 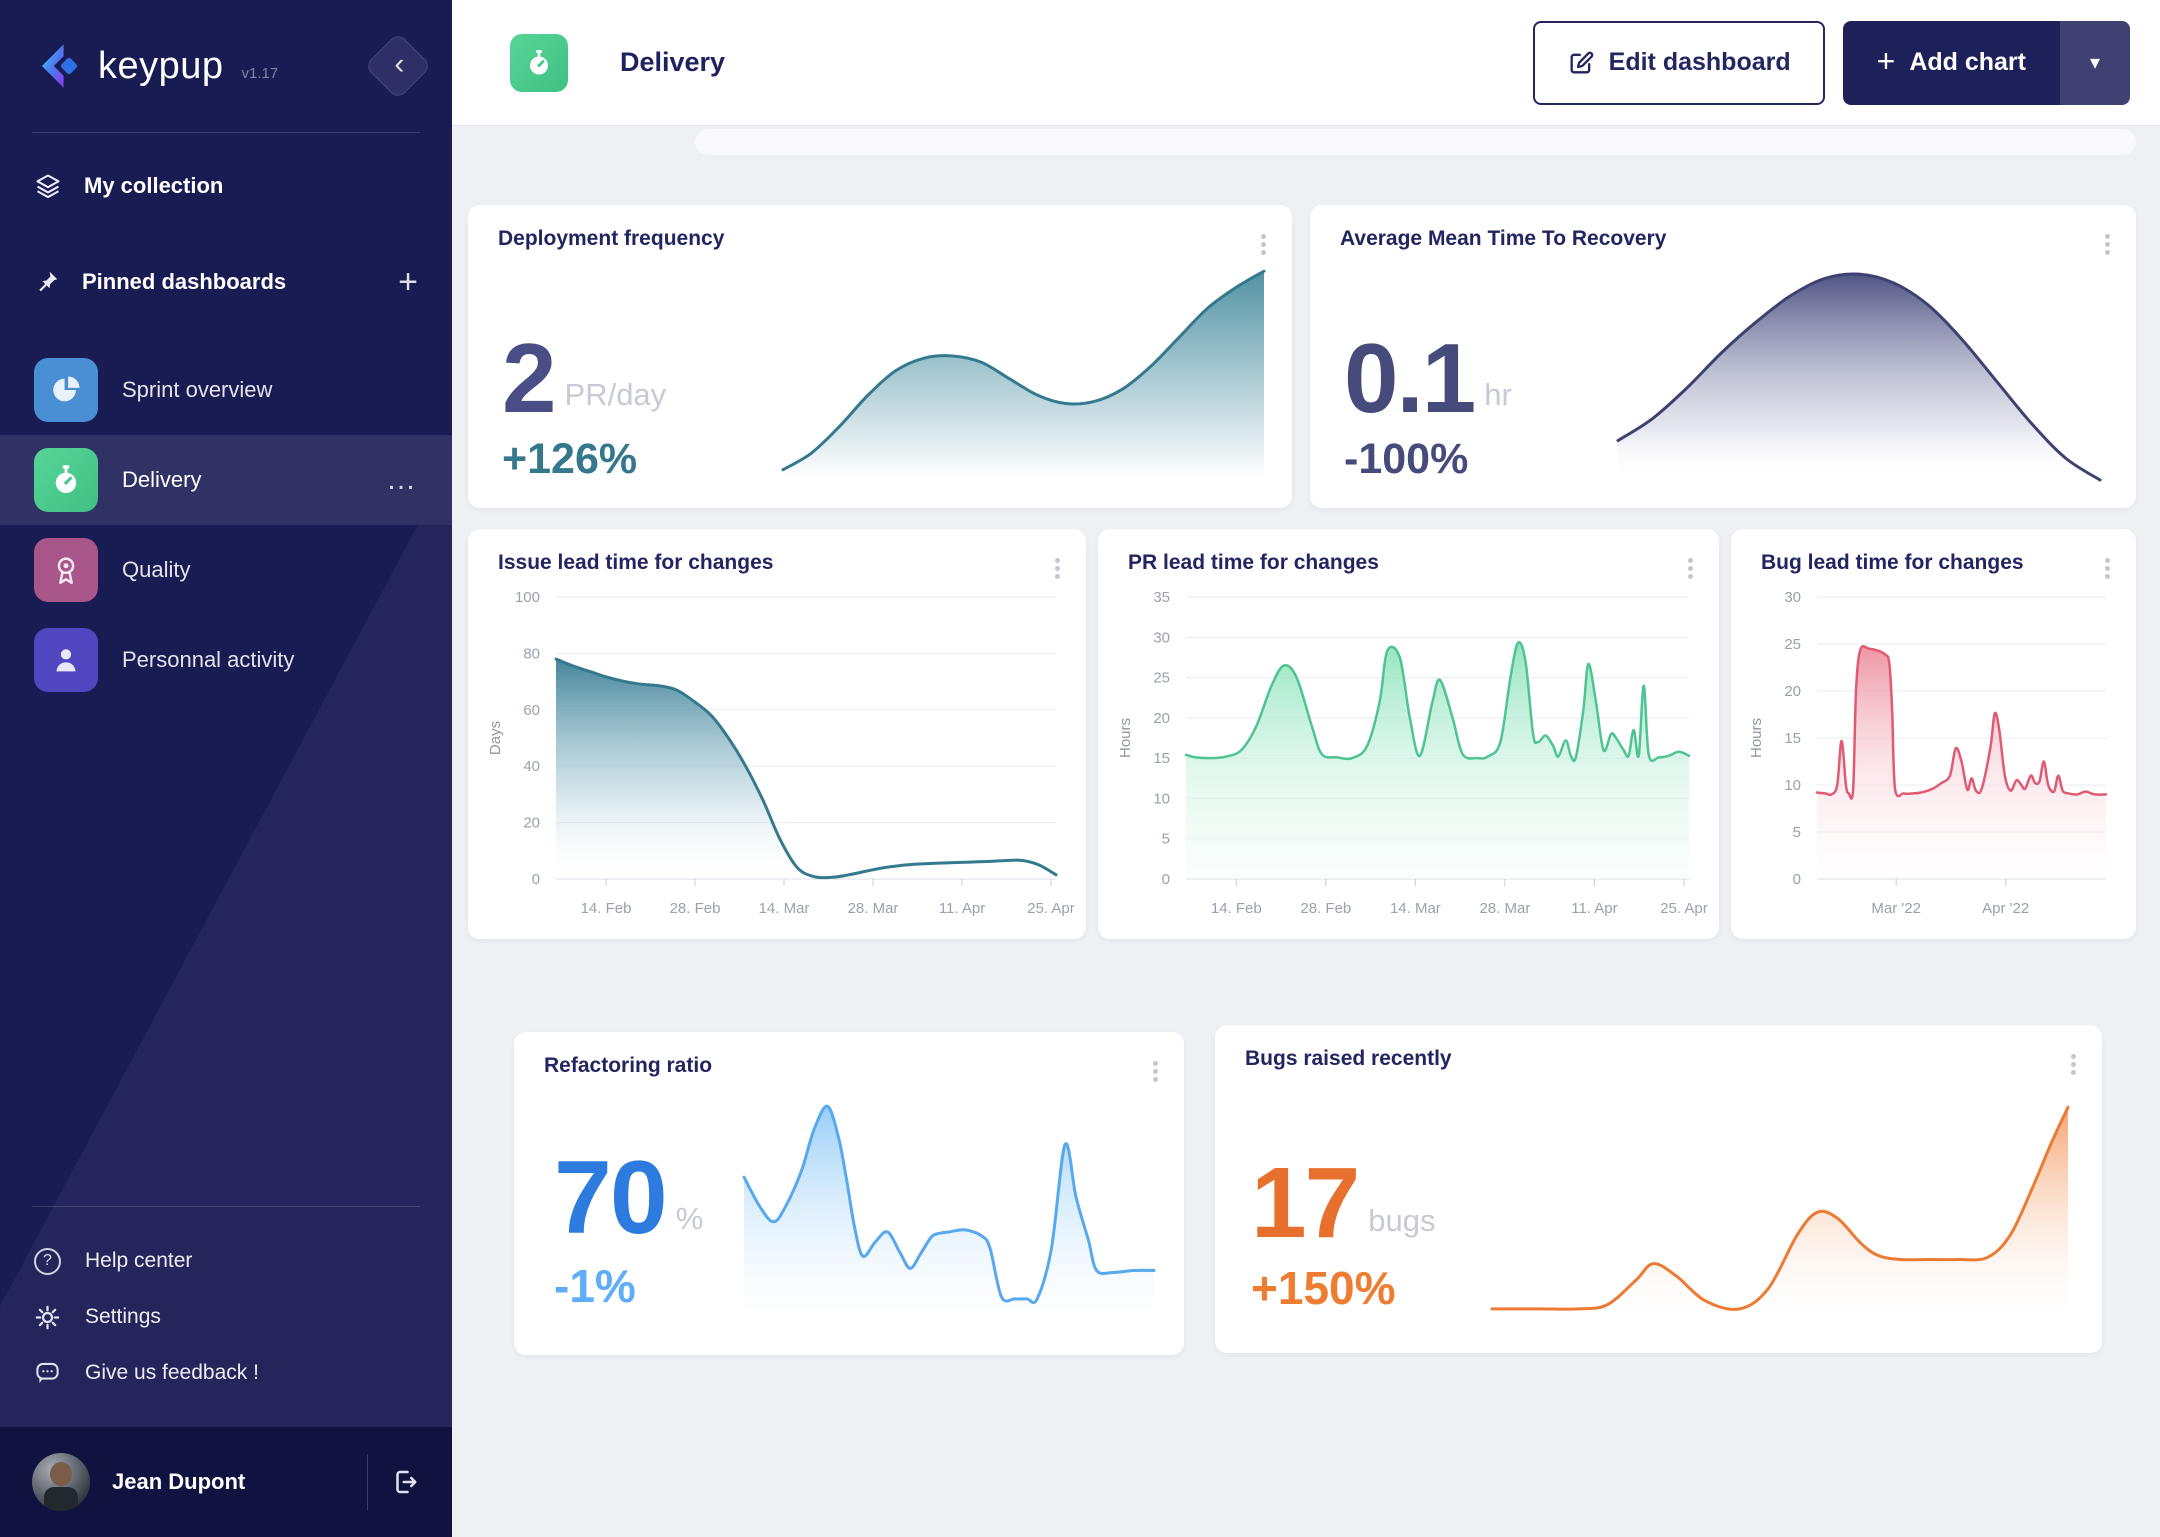 What do you see at coordinates (1348, 1058) in the screenshot?
I see `card-title: Bugs raised recently` at bounding box center [1348, 1058].